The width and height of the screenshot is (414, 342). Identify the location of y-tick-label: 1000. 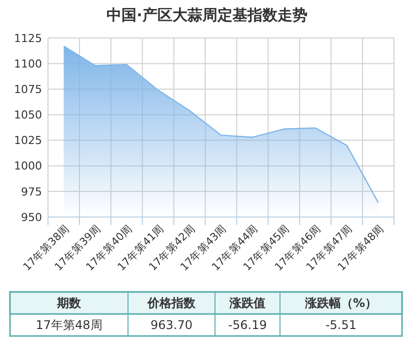
(28, 166).